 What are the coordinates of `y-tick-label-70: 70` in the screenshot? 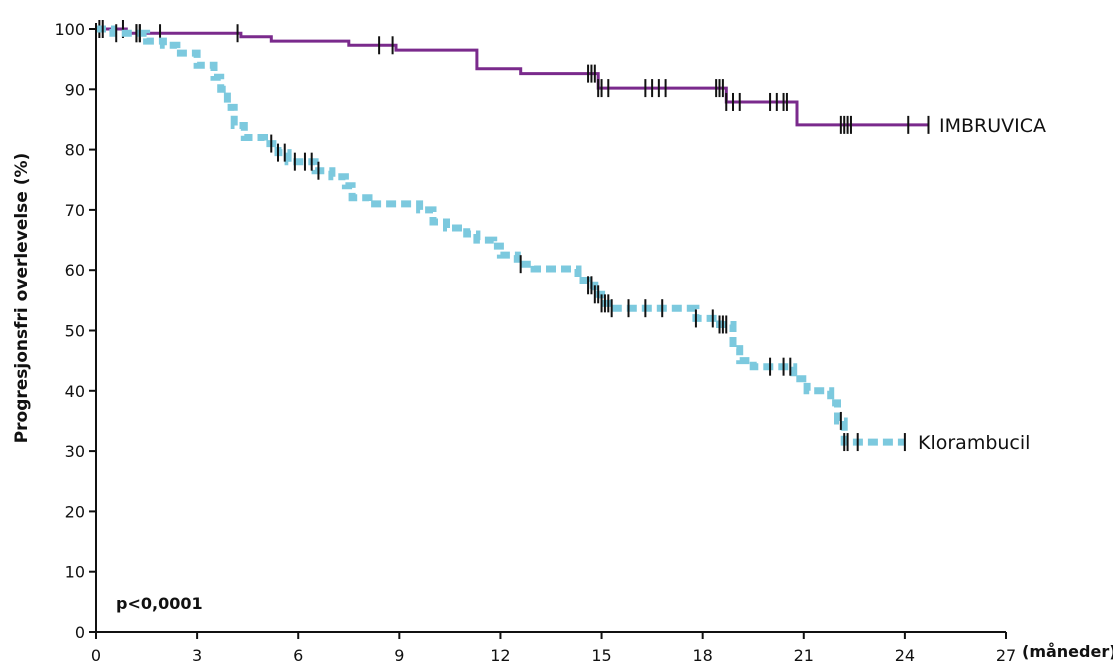 It's located at (75, 210).